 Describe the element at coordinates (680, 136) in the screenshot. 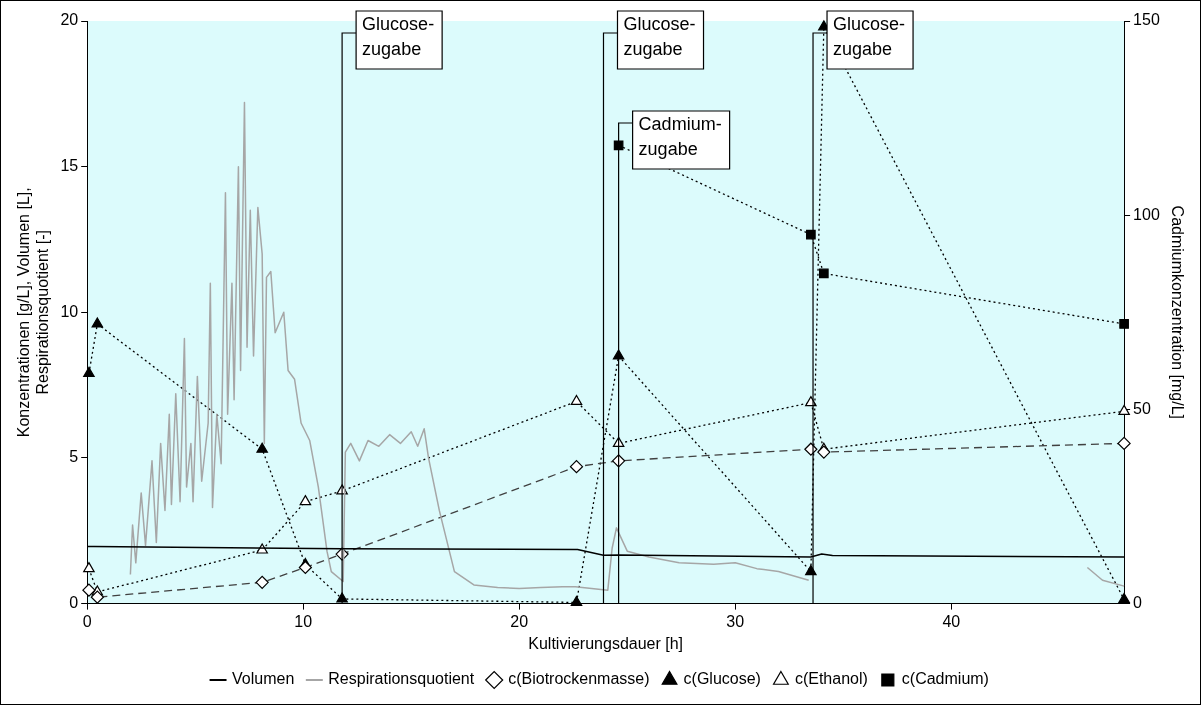

I see `ref-line-label: Cadmium-zugabe` at that location.